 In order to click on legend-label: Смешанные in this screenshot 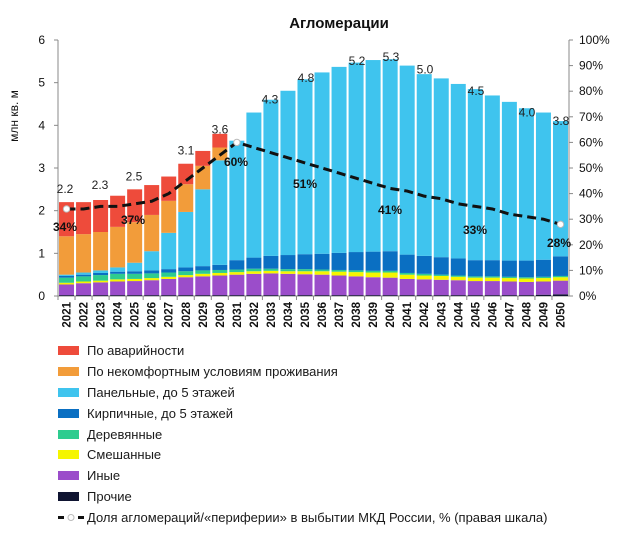, I will do `click(124, 455)`.